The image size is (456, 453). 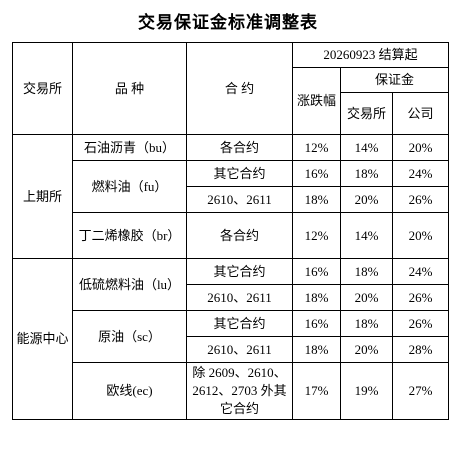 What do you see at coordinates (316, 101) in the screenshot?
I see `header-cell: 涨跌幅` at bounding box center [316, 101].